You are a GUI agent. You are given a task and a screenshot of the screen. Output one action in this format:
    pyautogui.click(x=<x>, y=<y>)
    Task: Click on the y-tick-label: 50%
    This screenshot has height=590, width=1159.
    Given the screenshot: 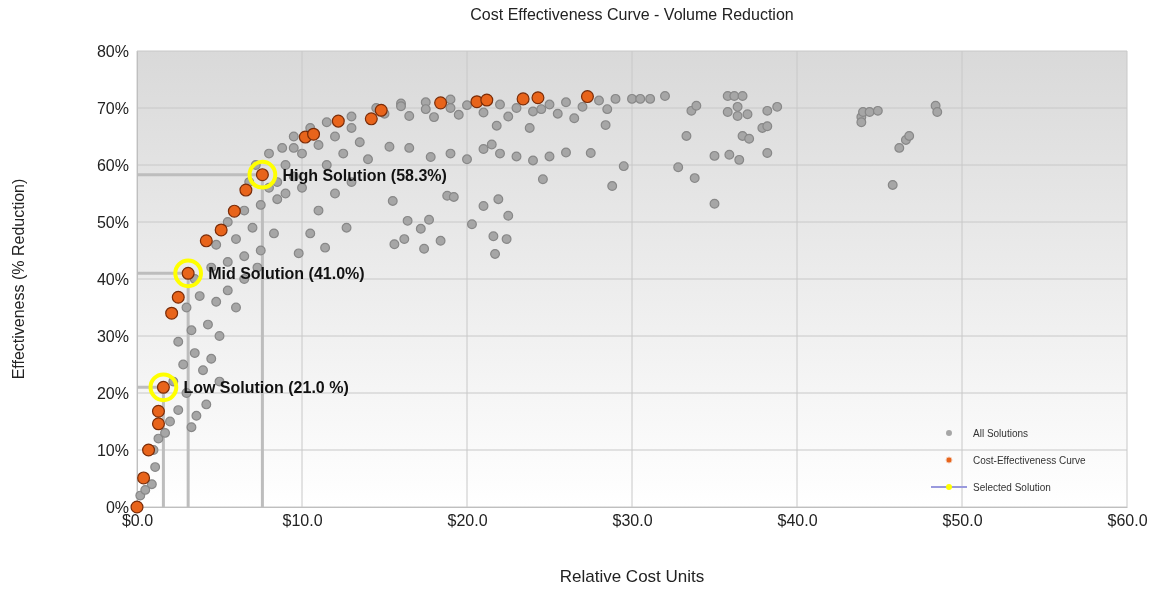 What is the action you would take?
    pyautogui.click(x=112, y=222)
    